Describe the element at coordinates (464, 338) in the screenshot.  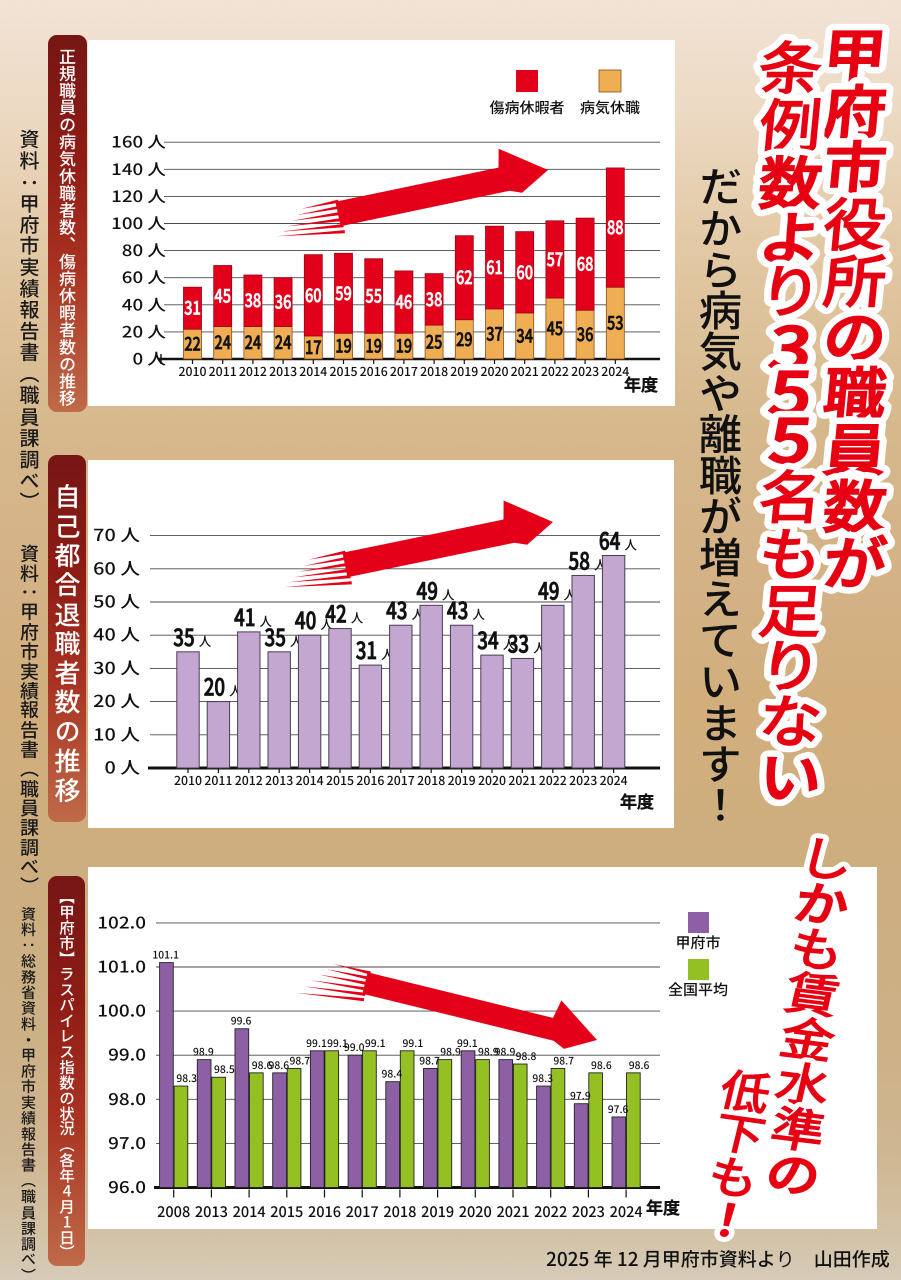
I see `svg-text: 29` at that location.